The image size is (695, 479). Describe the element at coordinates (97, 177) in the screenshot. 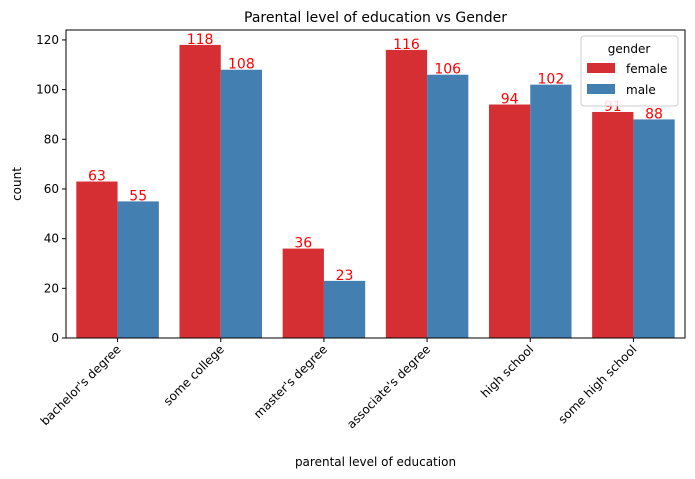

I see `data-label-female: 63` at that location.